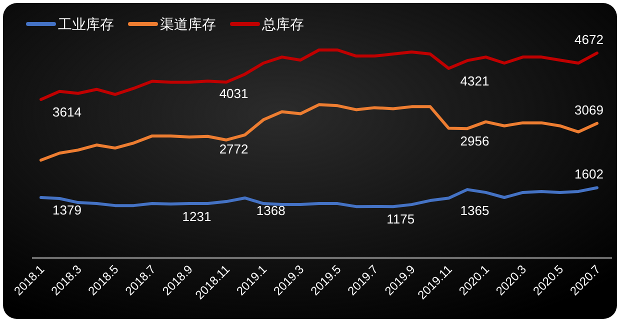  Describe the element at coordinates (589, 174) in the screenshot. I see `data-label: 1602` at that location.